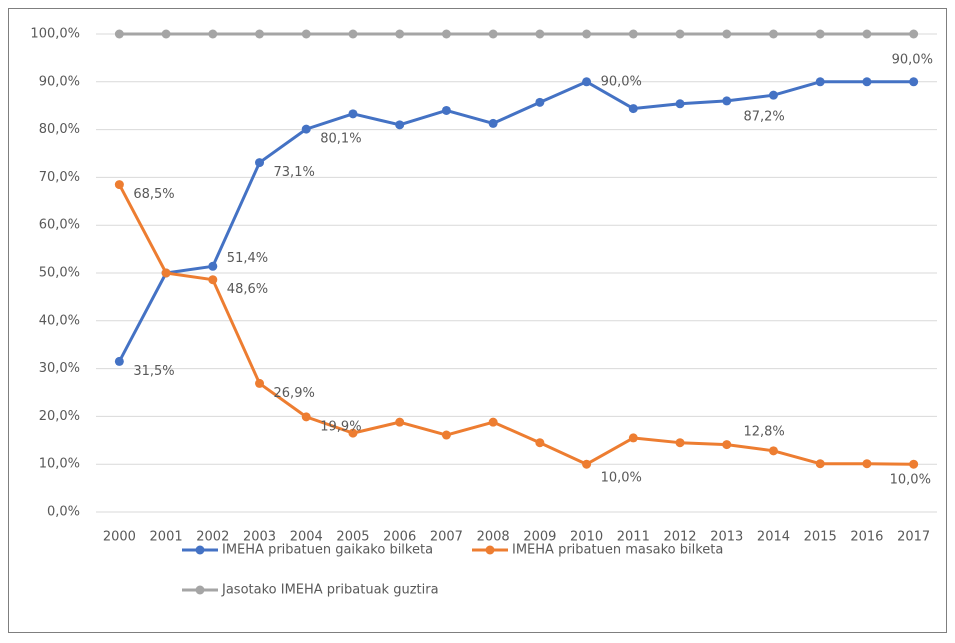 Image resolution: width=955 pixels, height=643 pixels. What do you see at coordinates (247, 258) in the screenshot?
I see `data-label: 51,4%` at bounding box center [247, 258].